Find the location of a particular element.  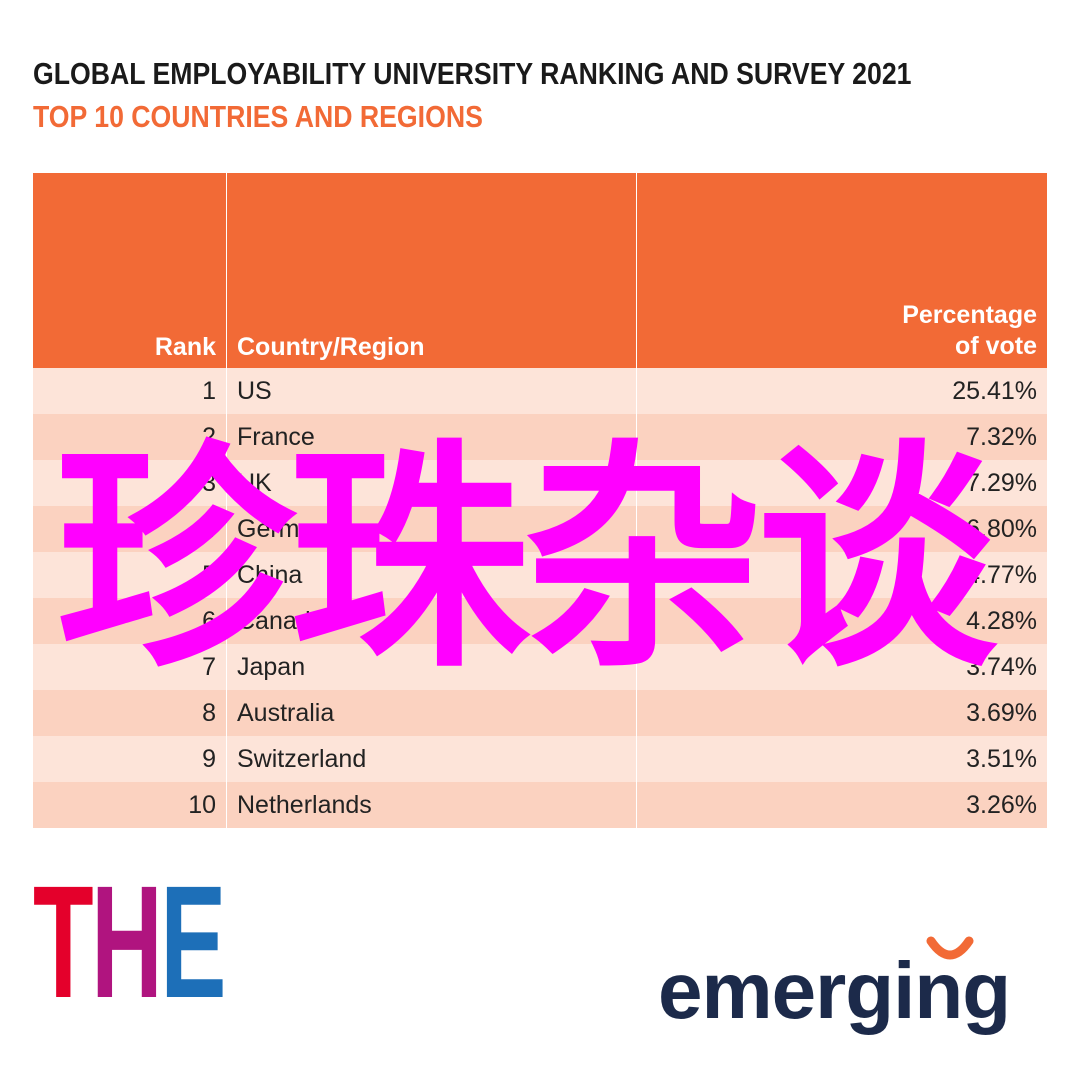

table-cell: 3.51% is located at coordinates (1001, 758).